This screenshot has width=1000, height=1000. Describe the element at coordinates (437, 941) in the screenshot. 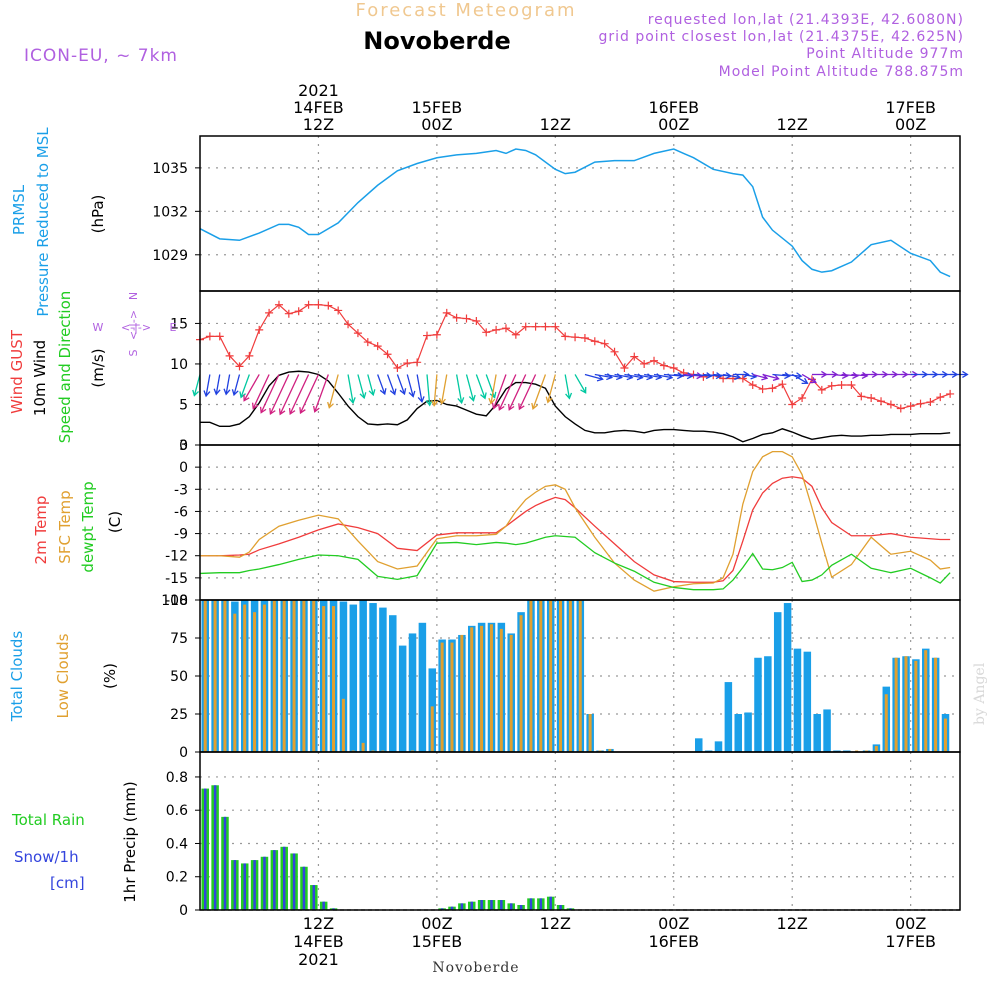

I see `bottom-time-label: 15FEB` at that location.